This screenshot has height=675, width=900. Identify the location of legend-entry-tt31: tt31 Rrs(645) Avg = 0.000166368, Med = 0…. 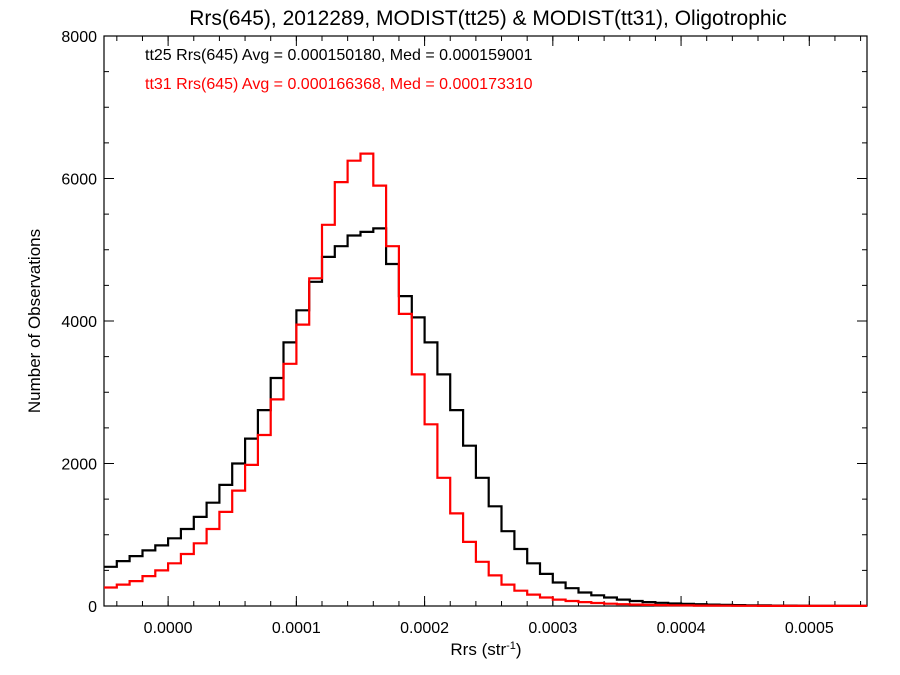
(339, 84).